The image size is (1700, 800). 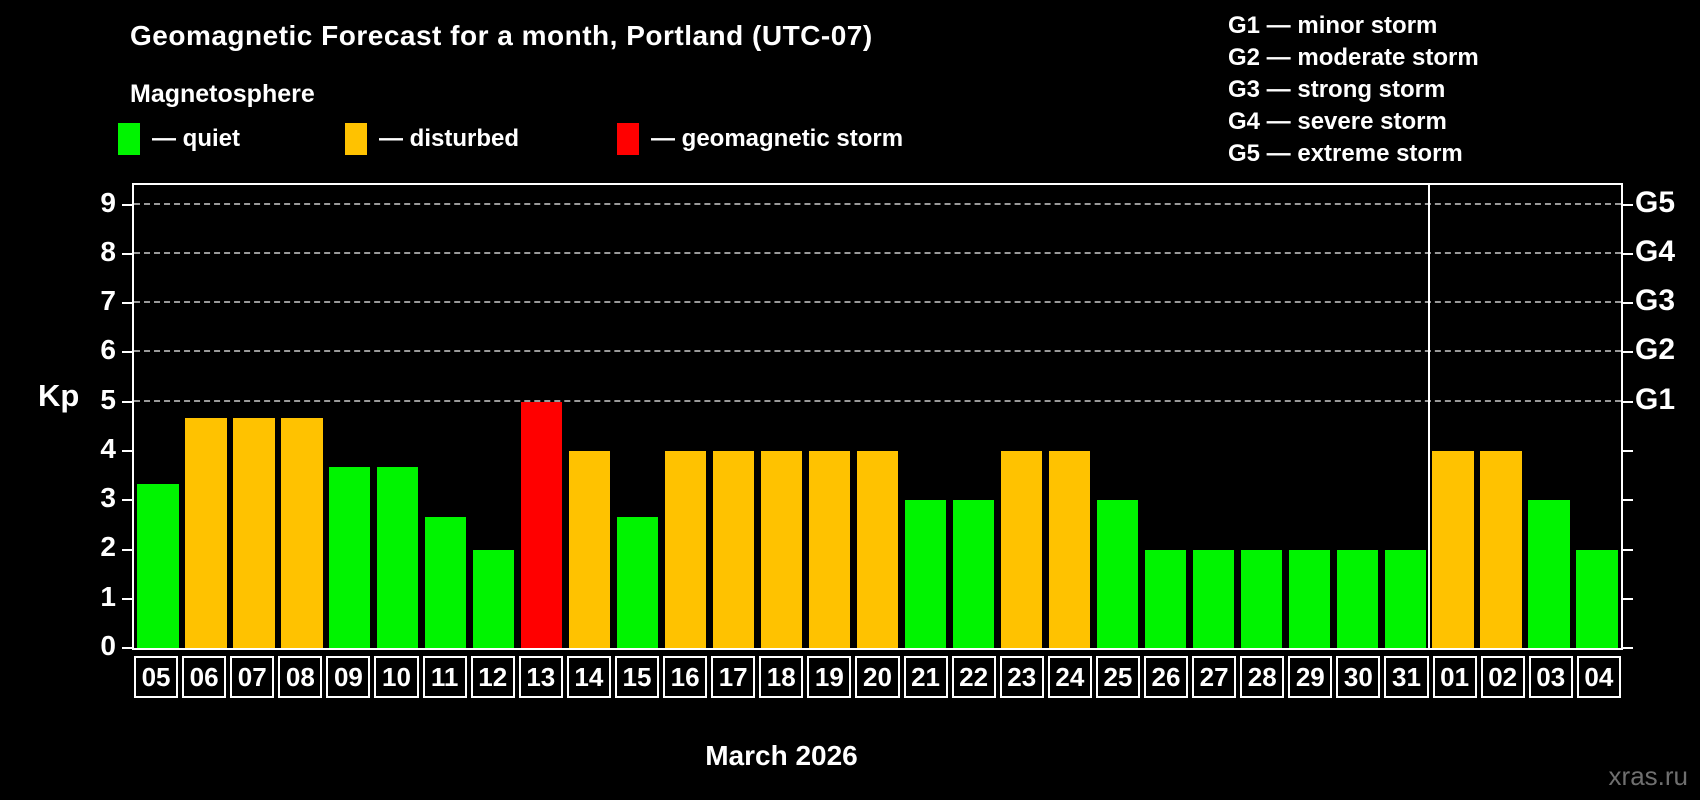 What do you see at coordinates (108, 301) in the screenshot?
I see `ytick-label-7: 7` at bounding box center [108, 301].